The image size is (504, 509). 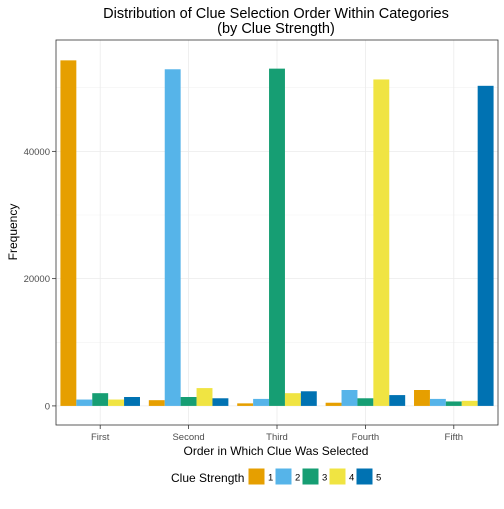 I want to click on x-tick-label: Fourth, so click(x=365, y=437).